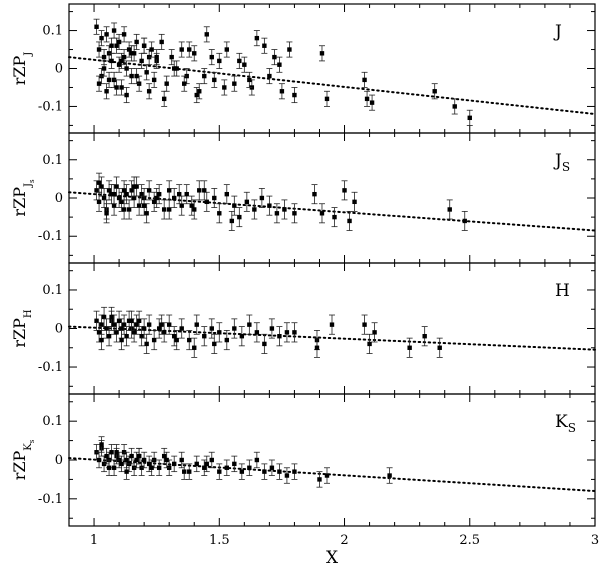 This screenshot has height=572, width=600. Describe the element at coordinates (219, 540) in the screenshot. I see `x-tick-label: 1.5` at that location.